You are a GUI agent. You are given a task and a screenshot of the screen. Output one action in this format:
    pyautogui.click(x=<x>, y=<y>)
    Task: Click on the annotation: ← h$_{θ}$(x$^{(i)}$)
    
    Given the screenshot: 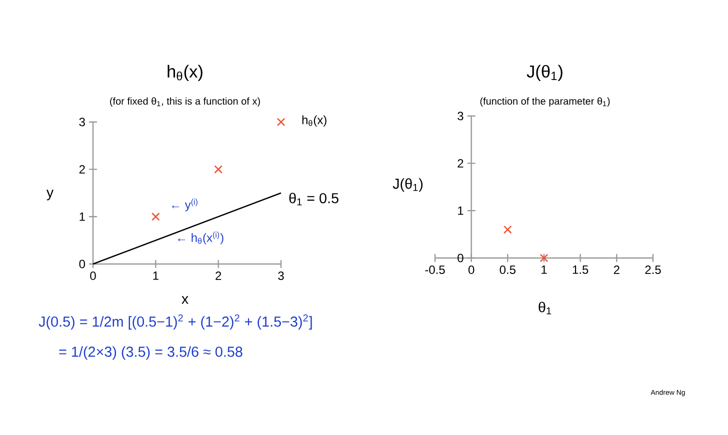 What is the action you would take?
    pyautogui.click(x=201, y=238)
    